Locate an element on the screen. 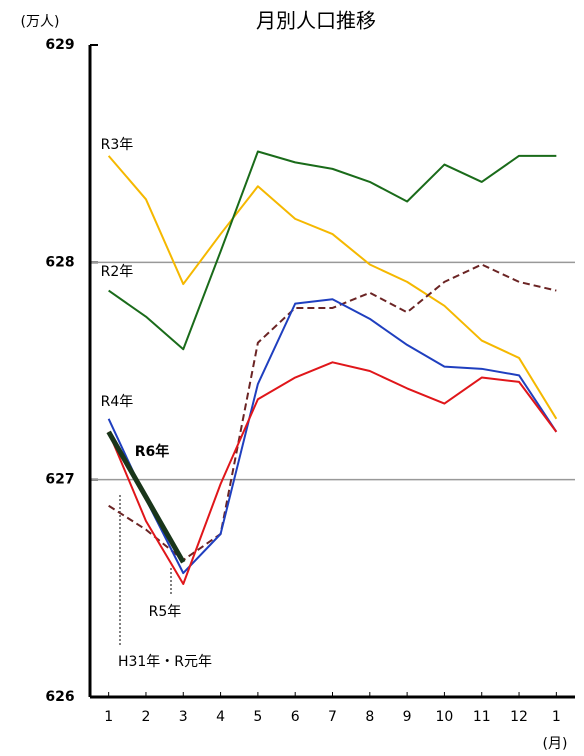  x-tick-label: 4 is located at coordinates (220, 717).